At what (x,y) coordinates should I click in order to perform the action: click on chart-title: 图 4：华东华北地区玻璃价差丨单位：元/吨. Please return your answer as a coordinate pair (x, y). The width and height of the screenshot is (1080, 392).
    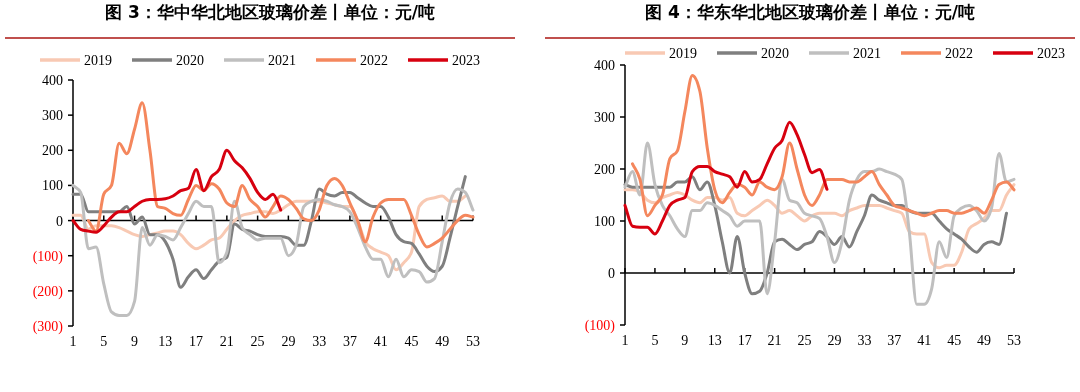
    Looking at the image, I should click on (810, 12).